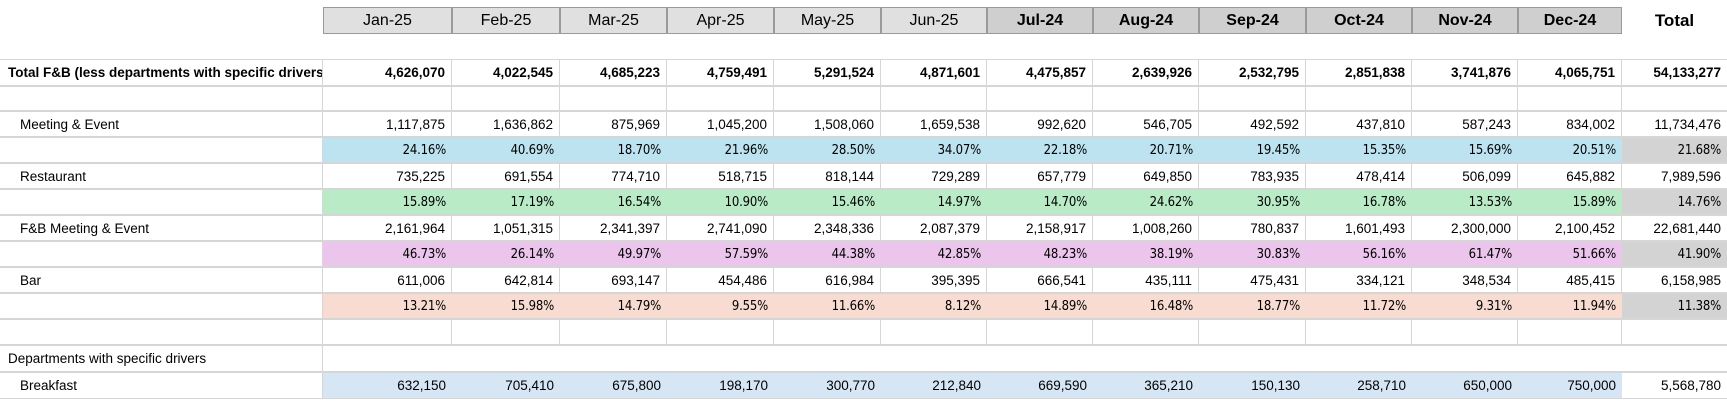 This screenshot has width=1727, height=403. I want to click on pct-cell: 9.55%, so click(720, 306).